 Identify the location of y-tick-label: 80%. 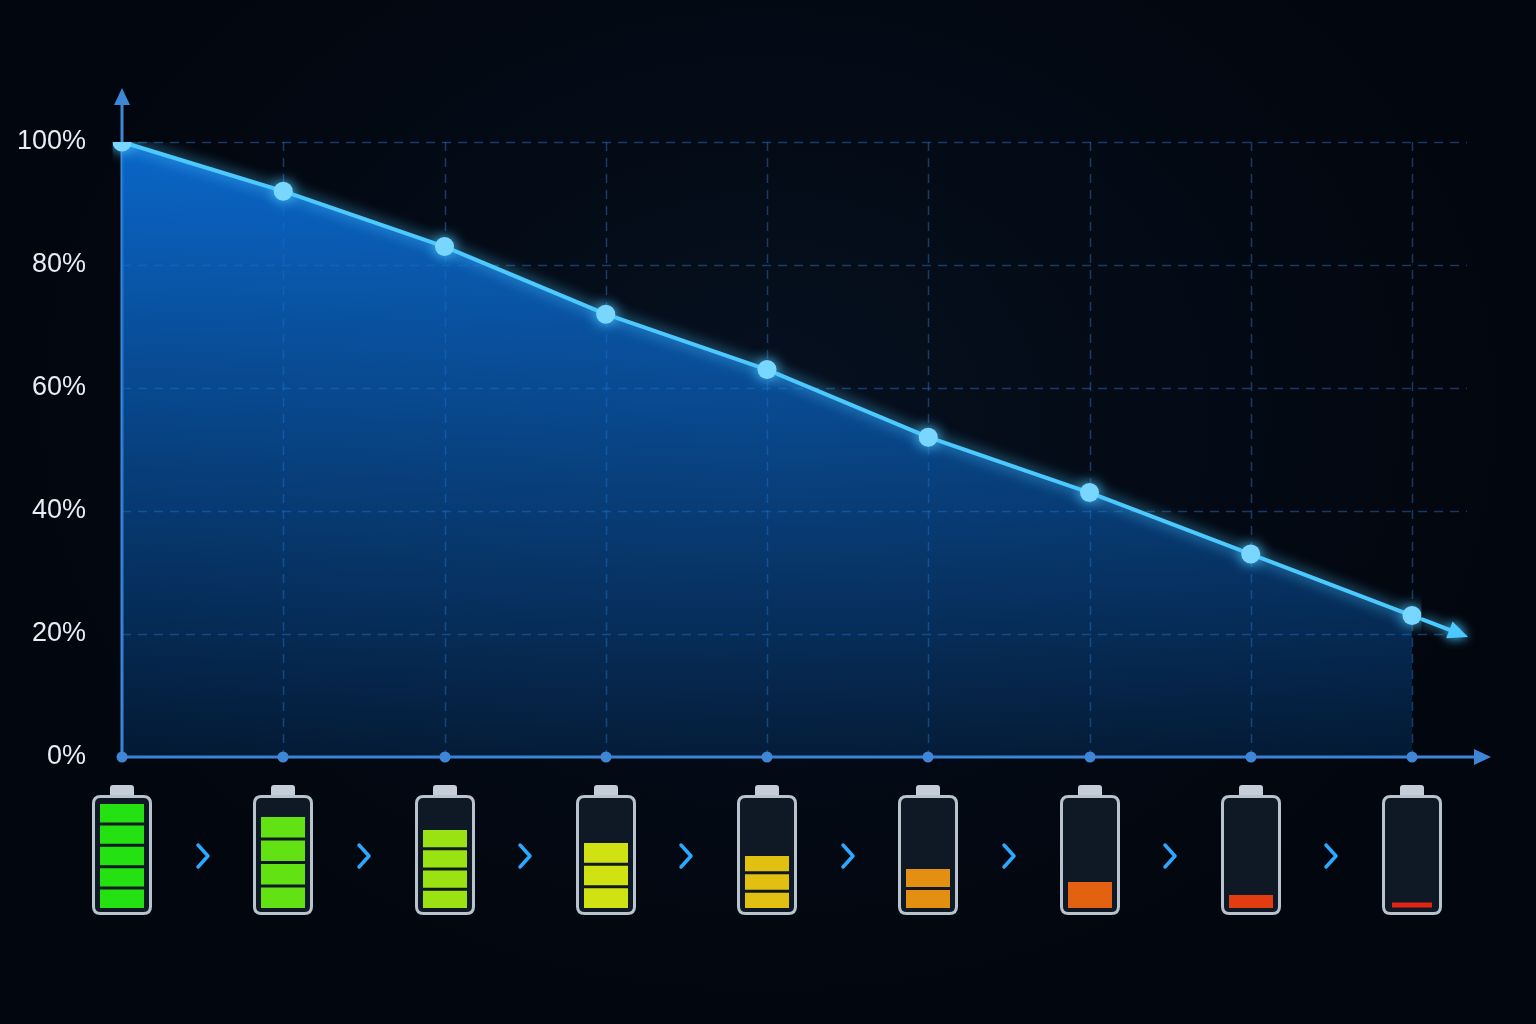
(58, 263).